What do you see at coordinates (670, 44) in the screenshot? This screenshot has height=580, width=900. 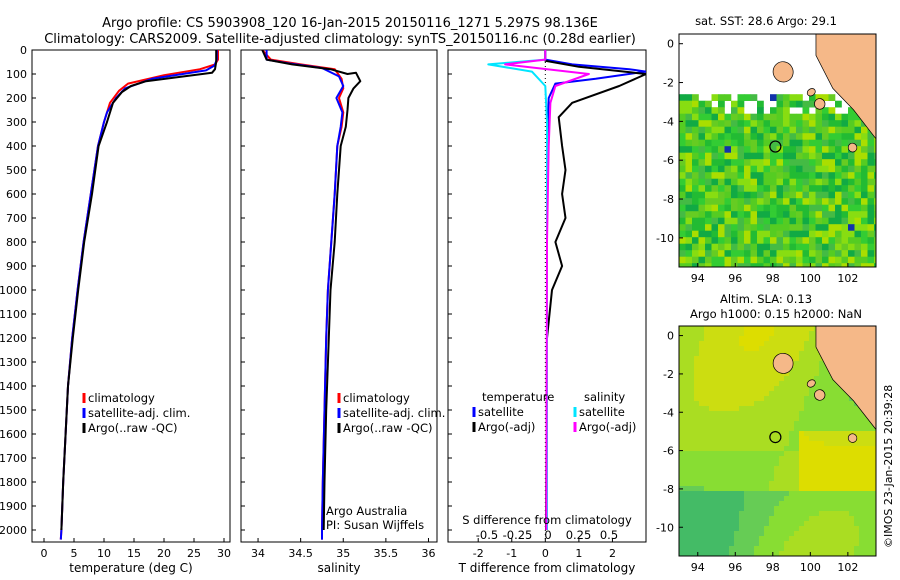 I see `y-tick-label: 0` at bounding box center [670, 44].